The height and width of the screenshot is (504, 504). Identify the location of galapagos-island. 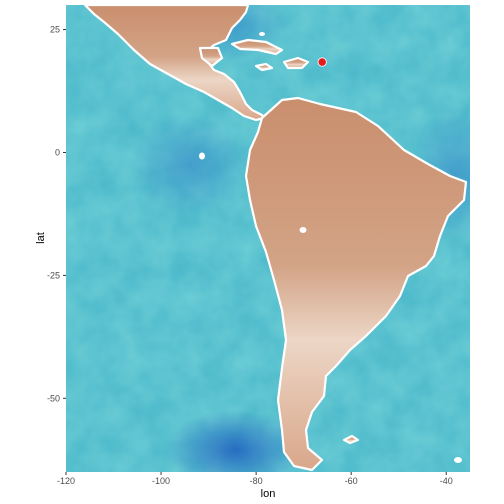
(202, 156).